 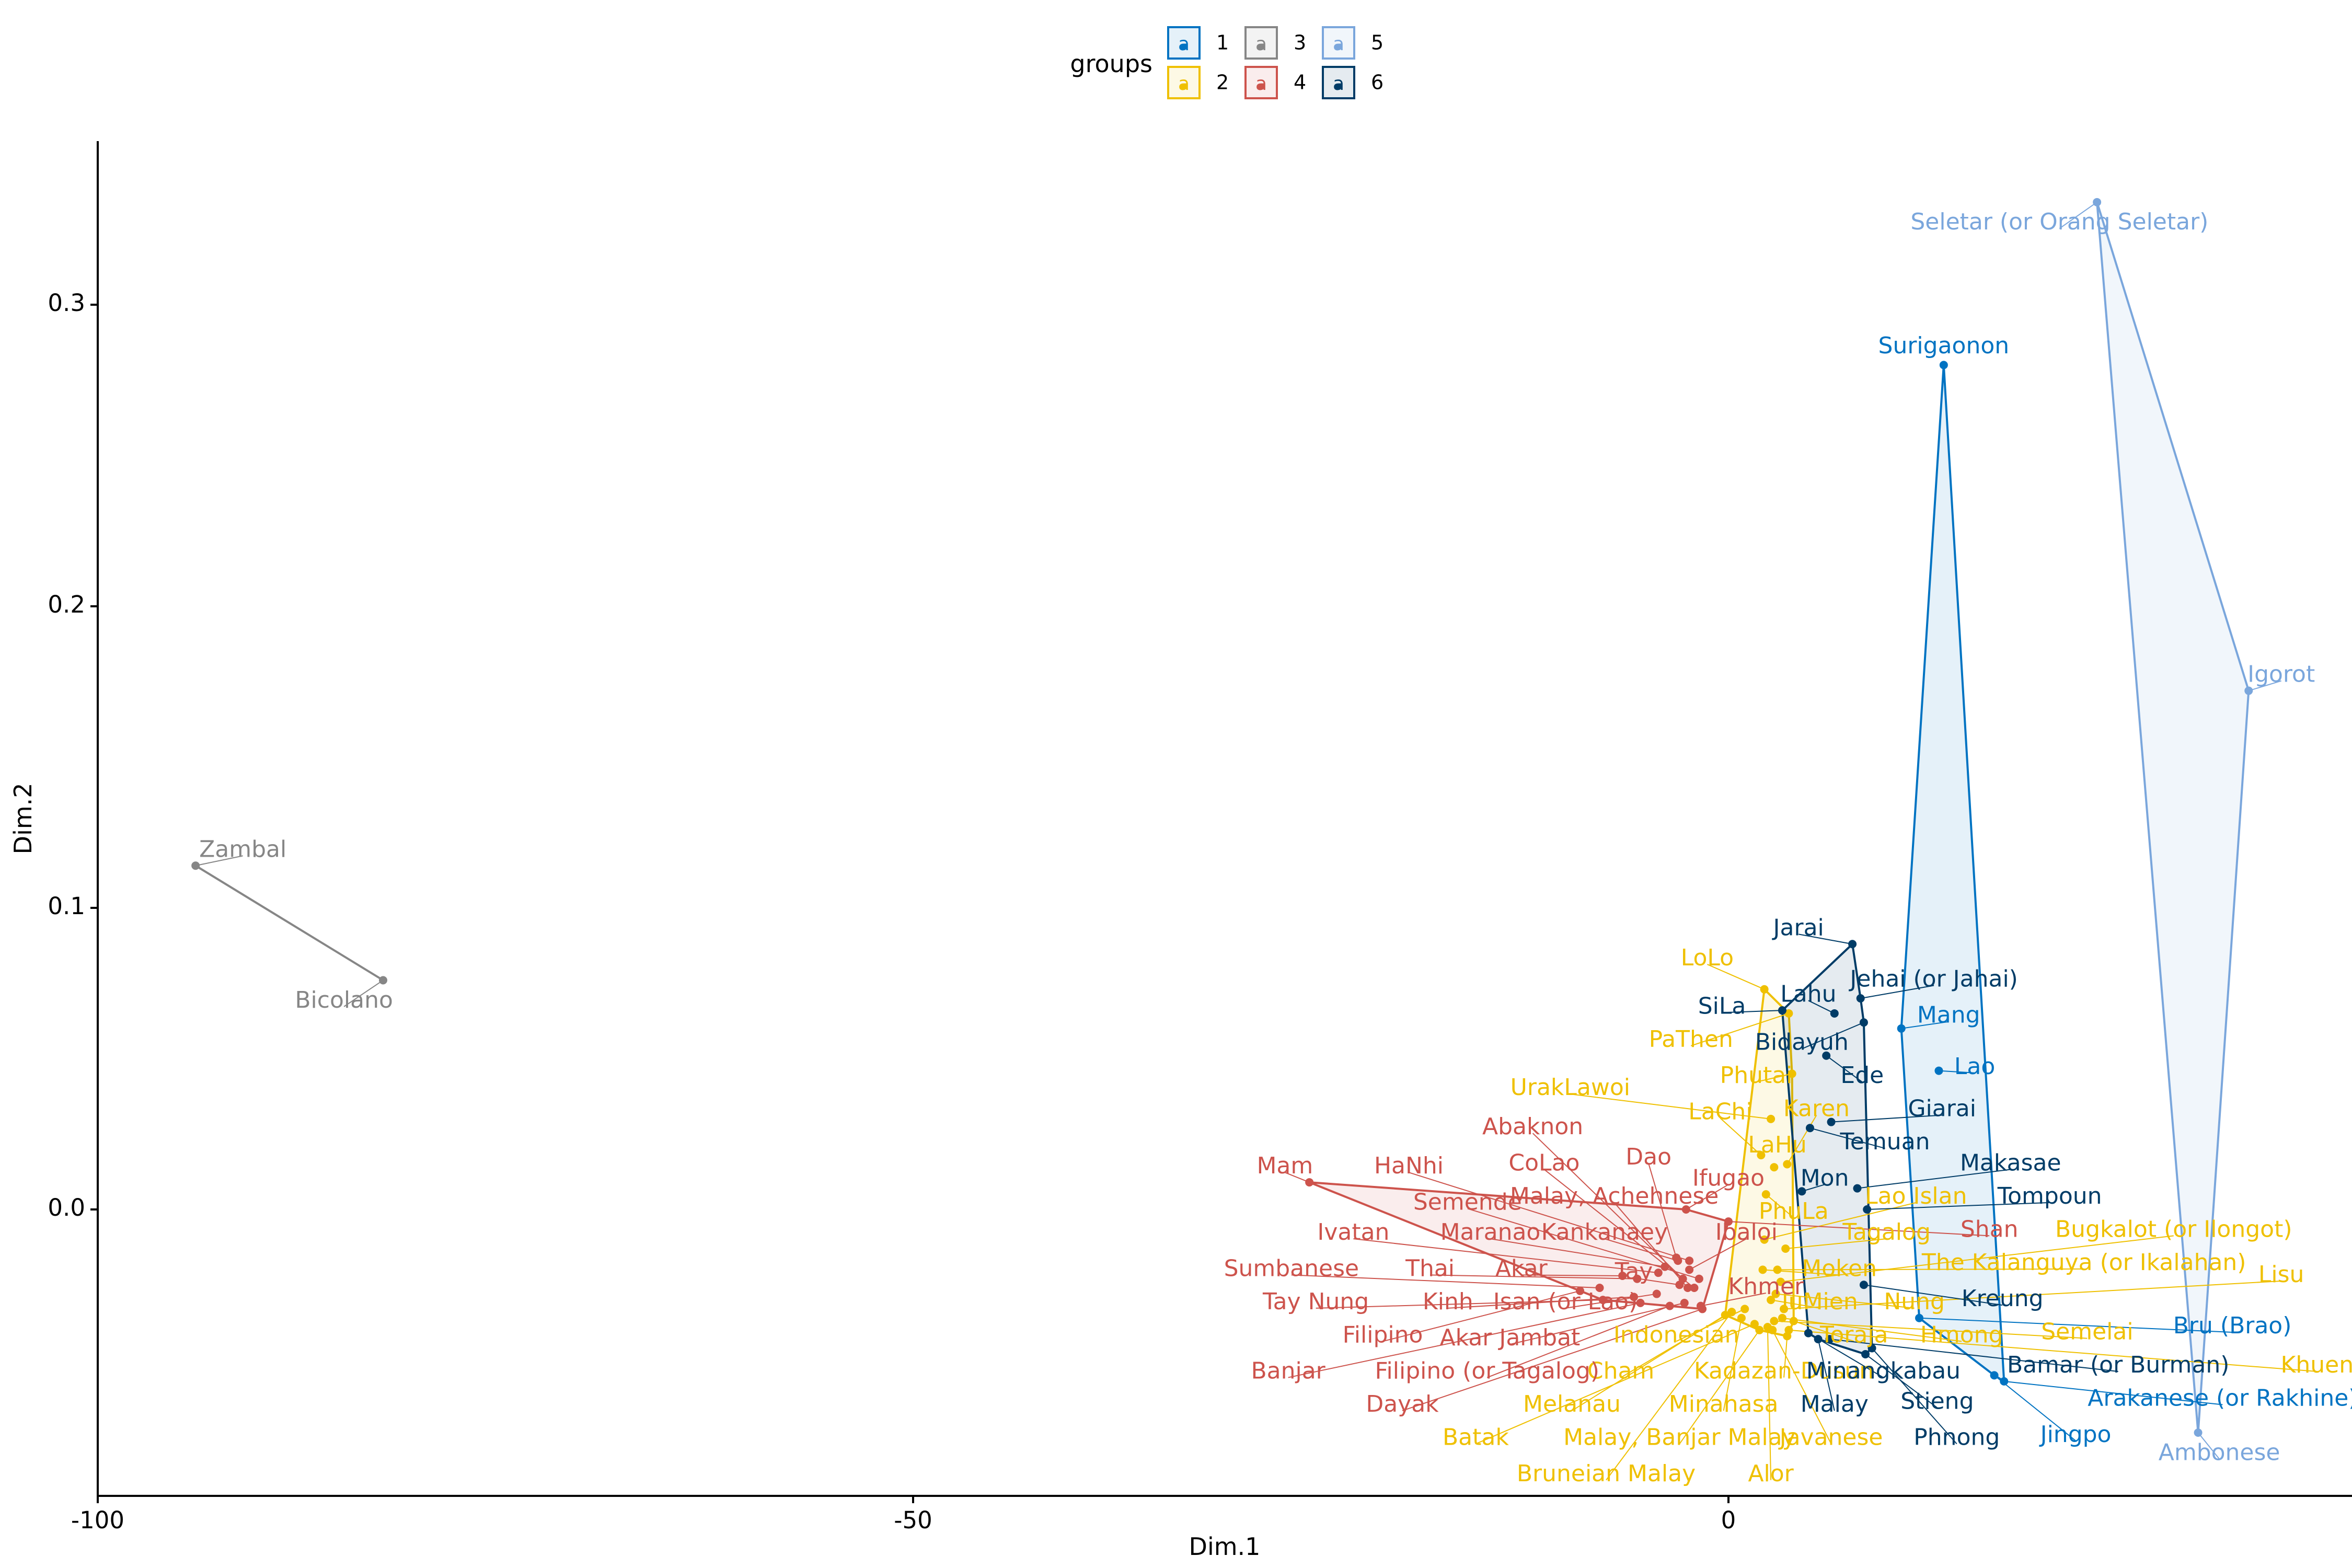 I want to click on point-label: Toraja, so click(x=1853, y=1334).